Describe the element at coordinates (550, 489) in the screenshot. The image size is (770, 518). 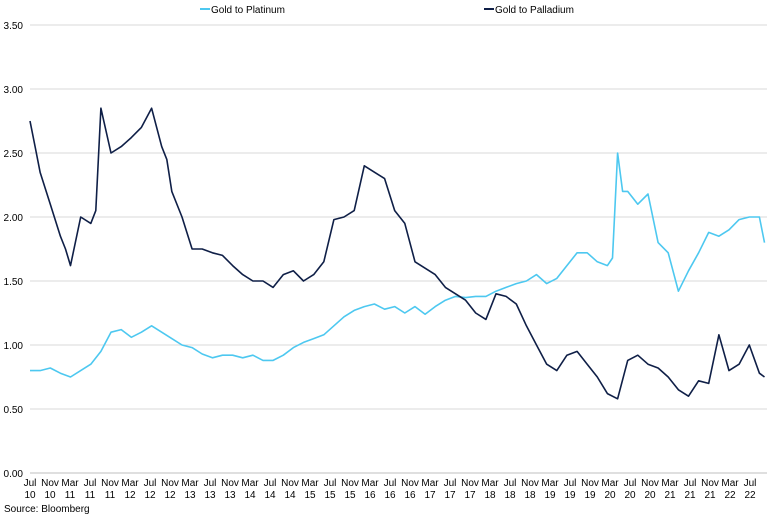
I see `x-tick-label: Mar 19` at that location.